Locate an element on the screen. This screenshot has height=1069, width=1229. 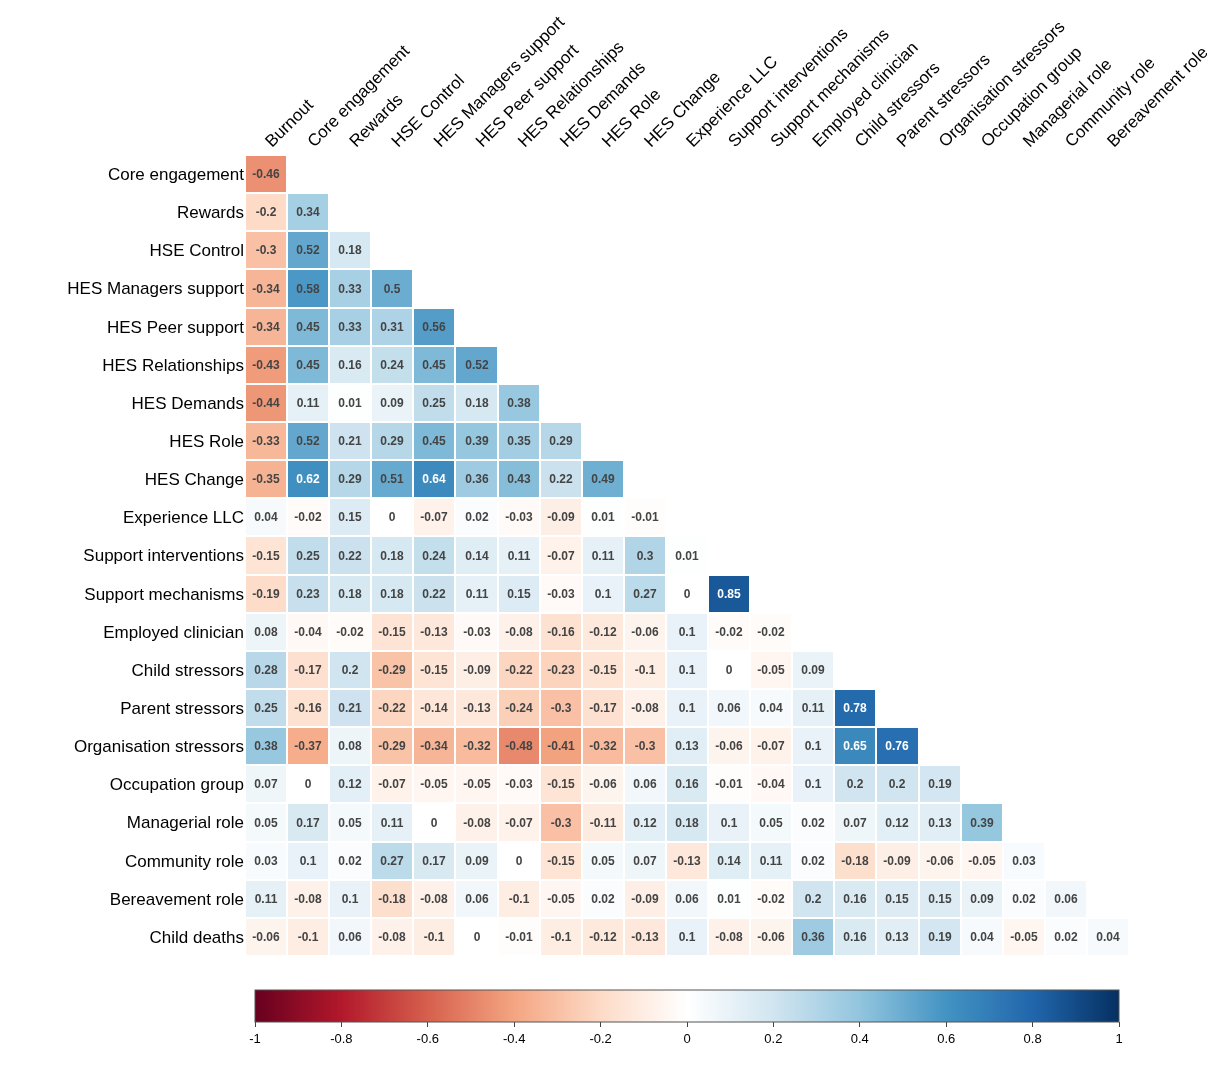
y-tick-label: Child deaths is located at coordinates (196, 937).